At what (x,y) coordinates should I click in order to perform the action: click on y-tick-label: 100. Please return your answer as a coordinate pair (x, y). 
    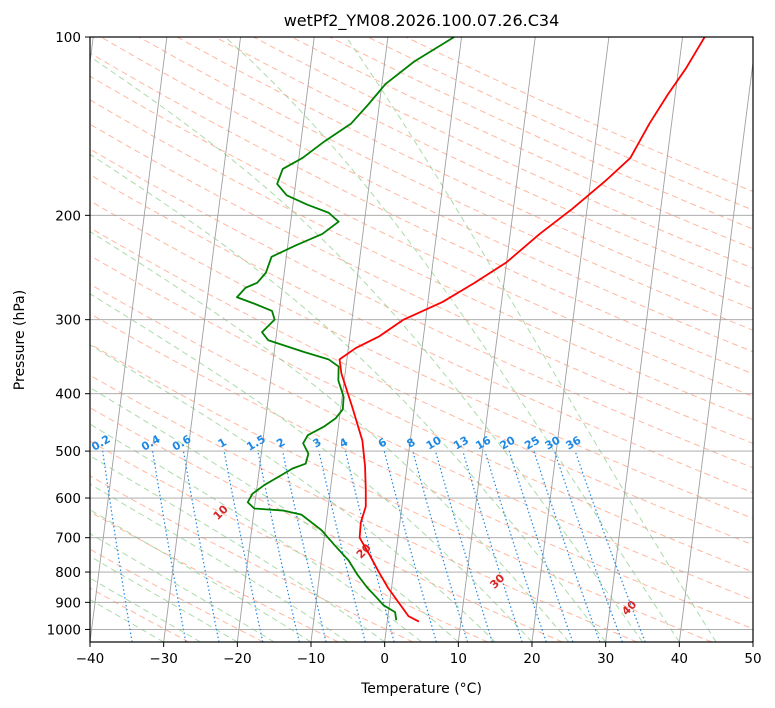
    Looking at the image, I should click on (68, 38).